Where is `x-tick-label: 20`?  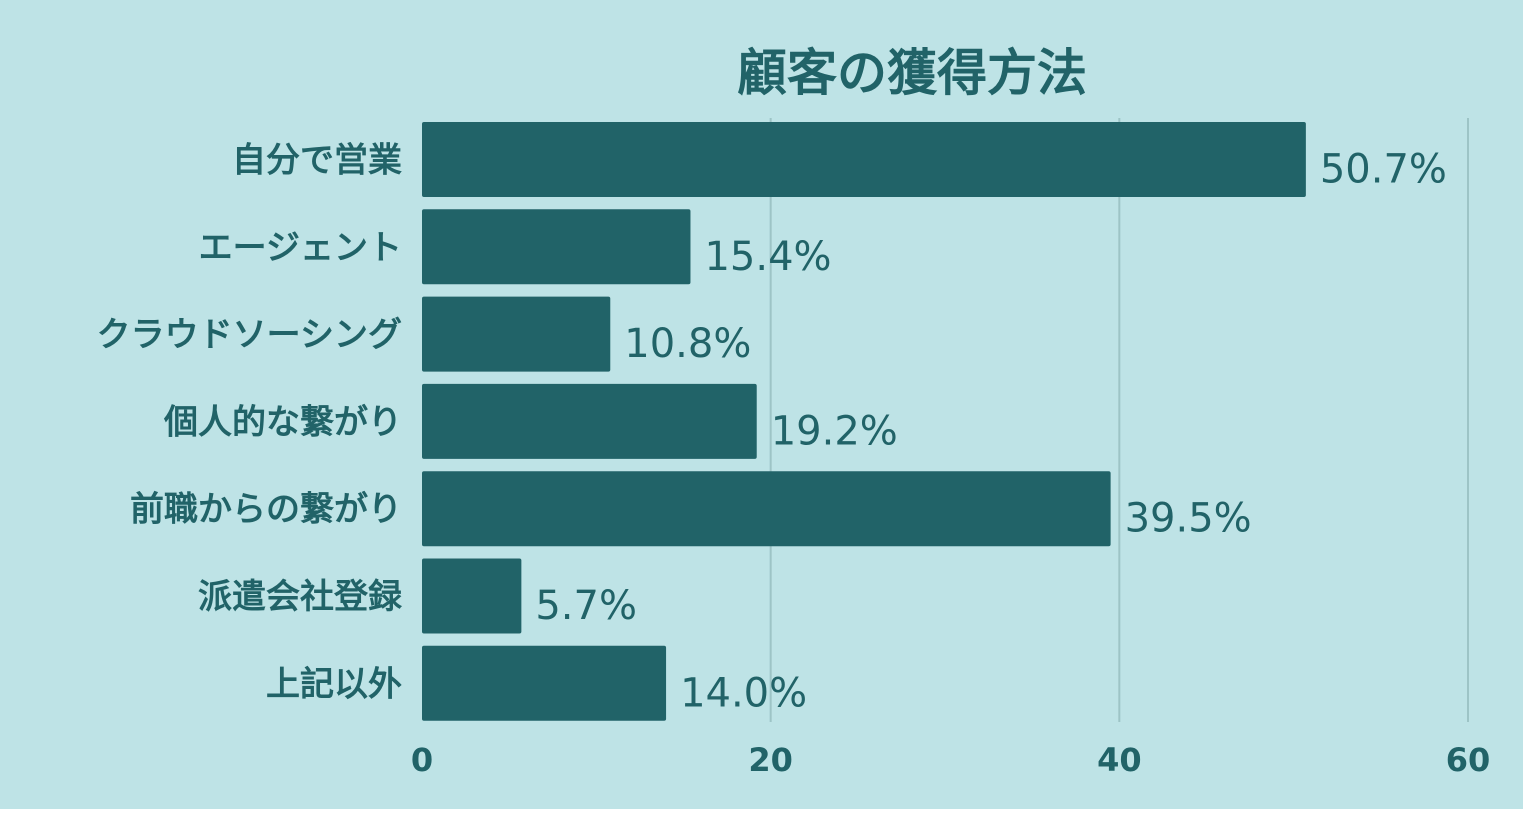 x-tick-label: 20 is located at coordinates (770, 760).